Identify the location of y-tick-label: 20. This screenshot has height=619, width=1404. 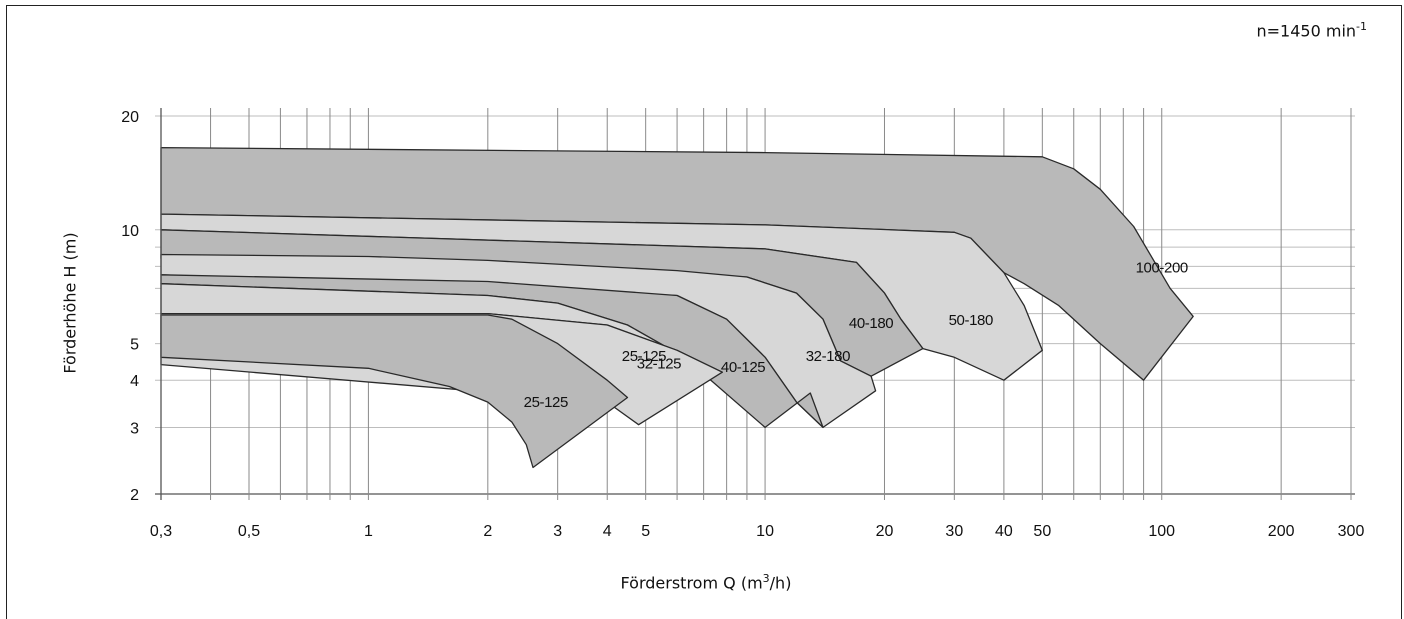
(130, 117).